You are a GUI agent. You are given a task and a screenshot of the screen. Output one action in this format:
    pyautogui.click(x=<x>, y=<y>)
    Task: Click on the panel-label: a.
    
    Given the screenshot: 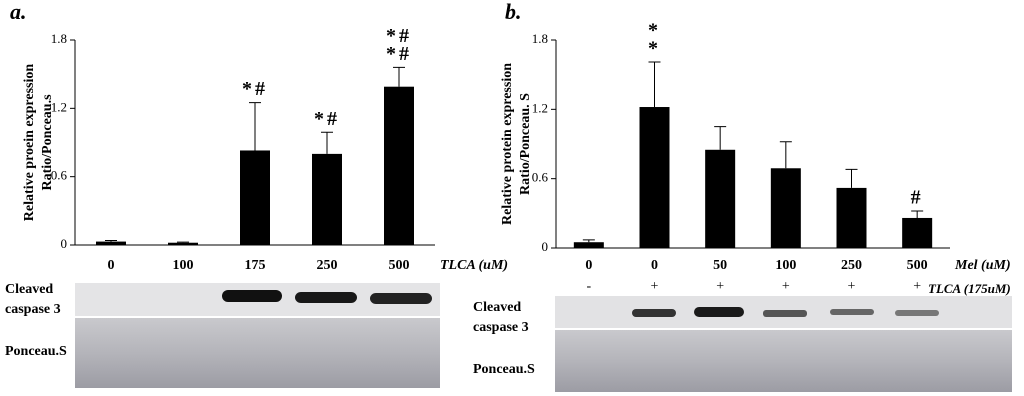 What is the action you would take?
    pyautogui.click(x=18, y=12)
    